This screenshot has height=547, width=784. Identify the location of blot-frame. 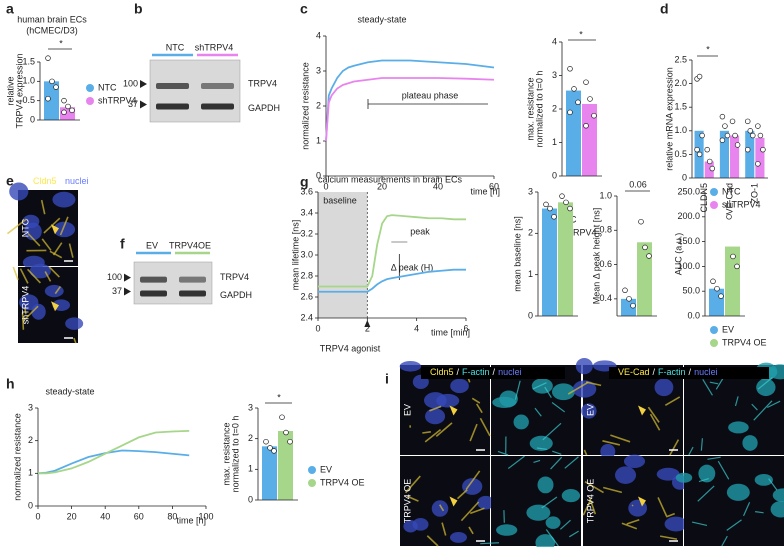
(173, 283).